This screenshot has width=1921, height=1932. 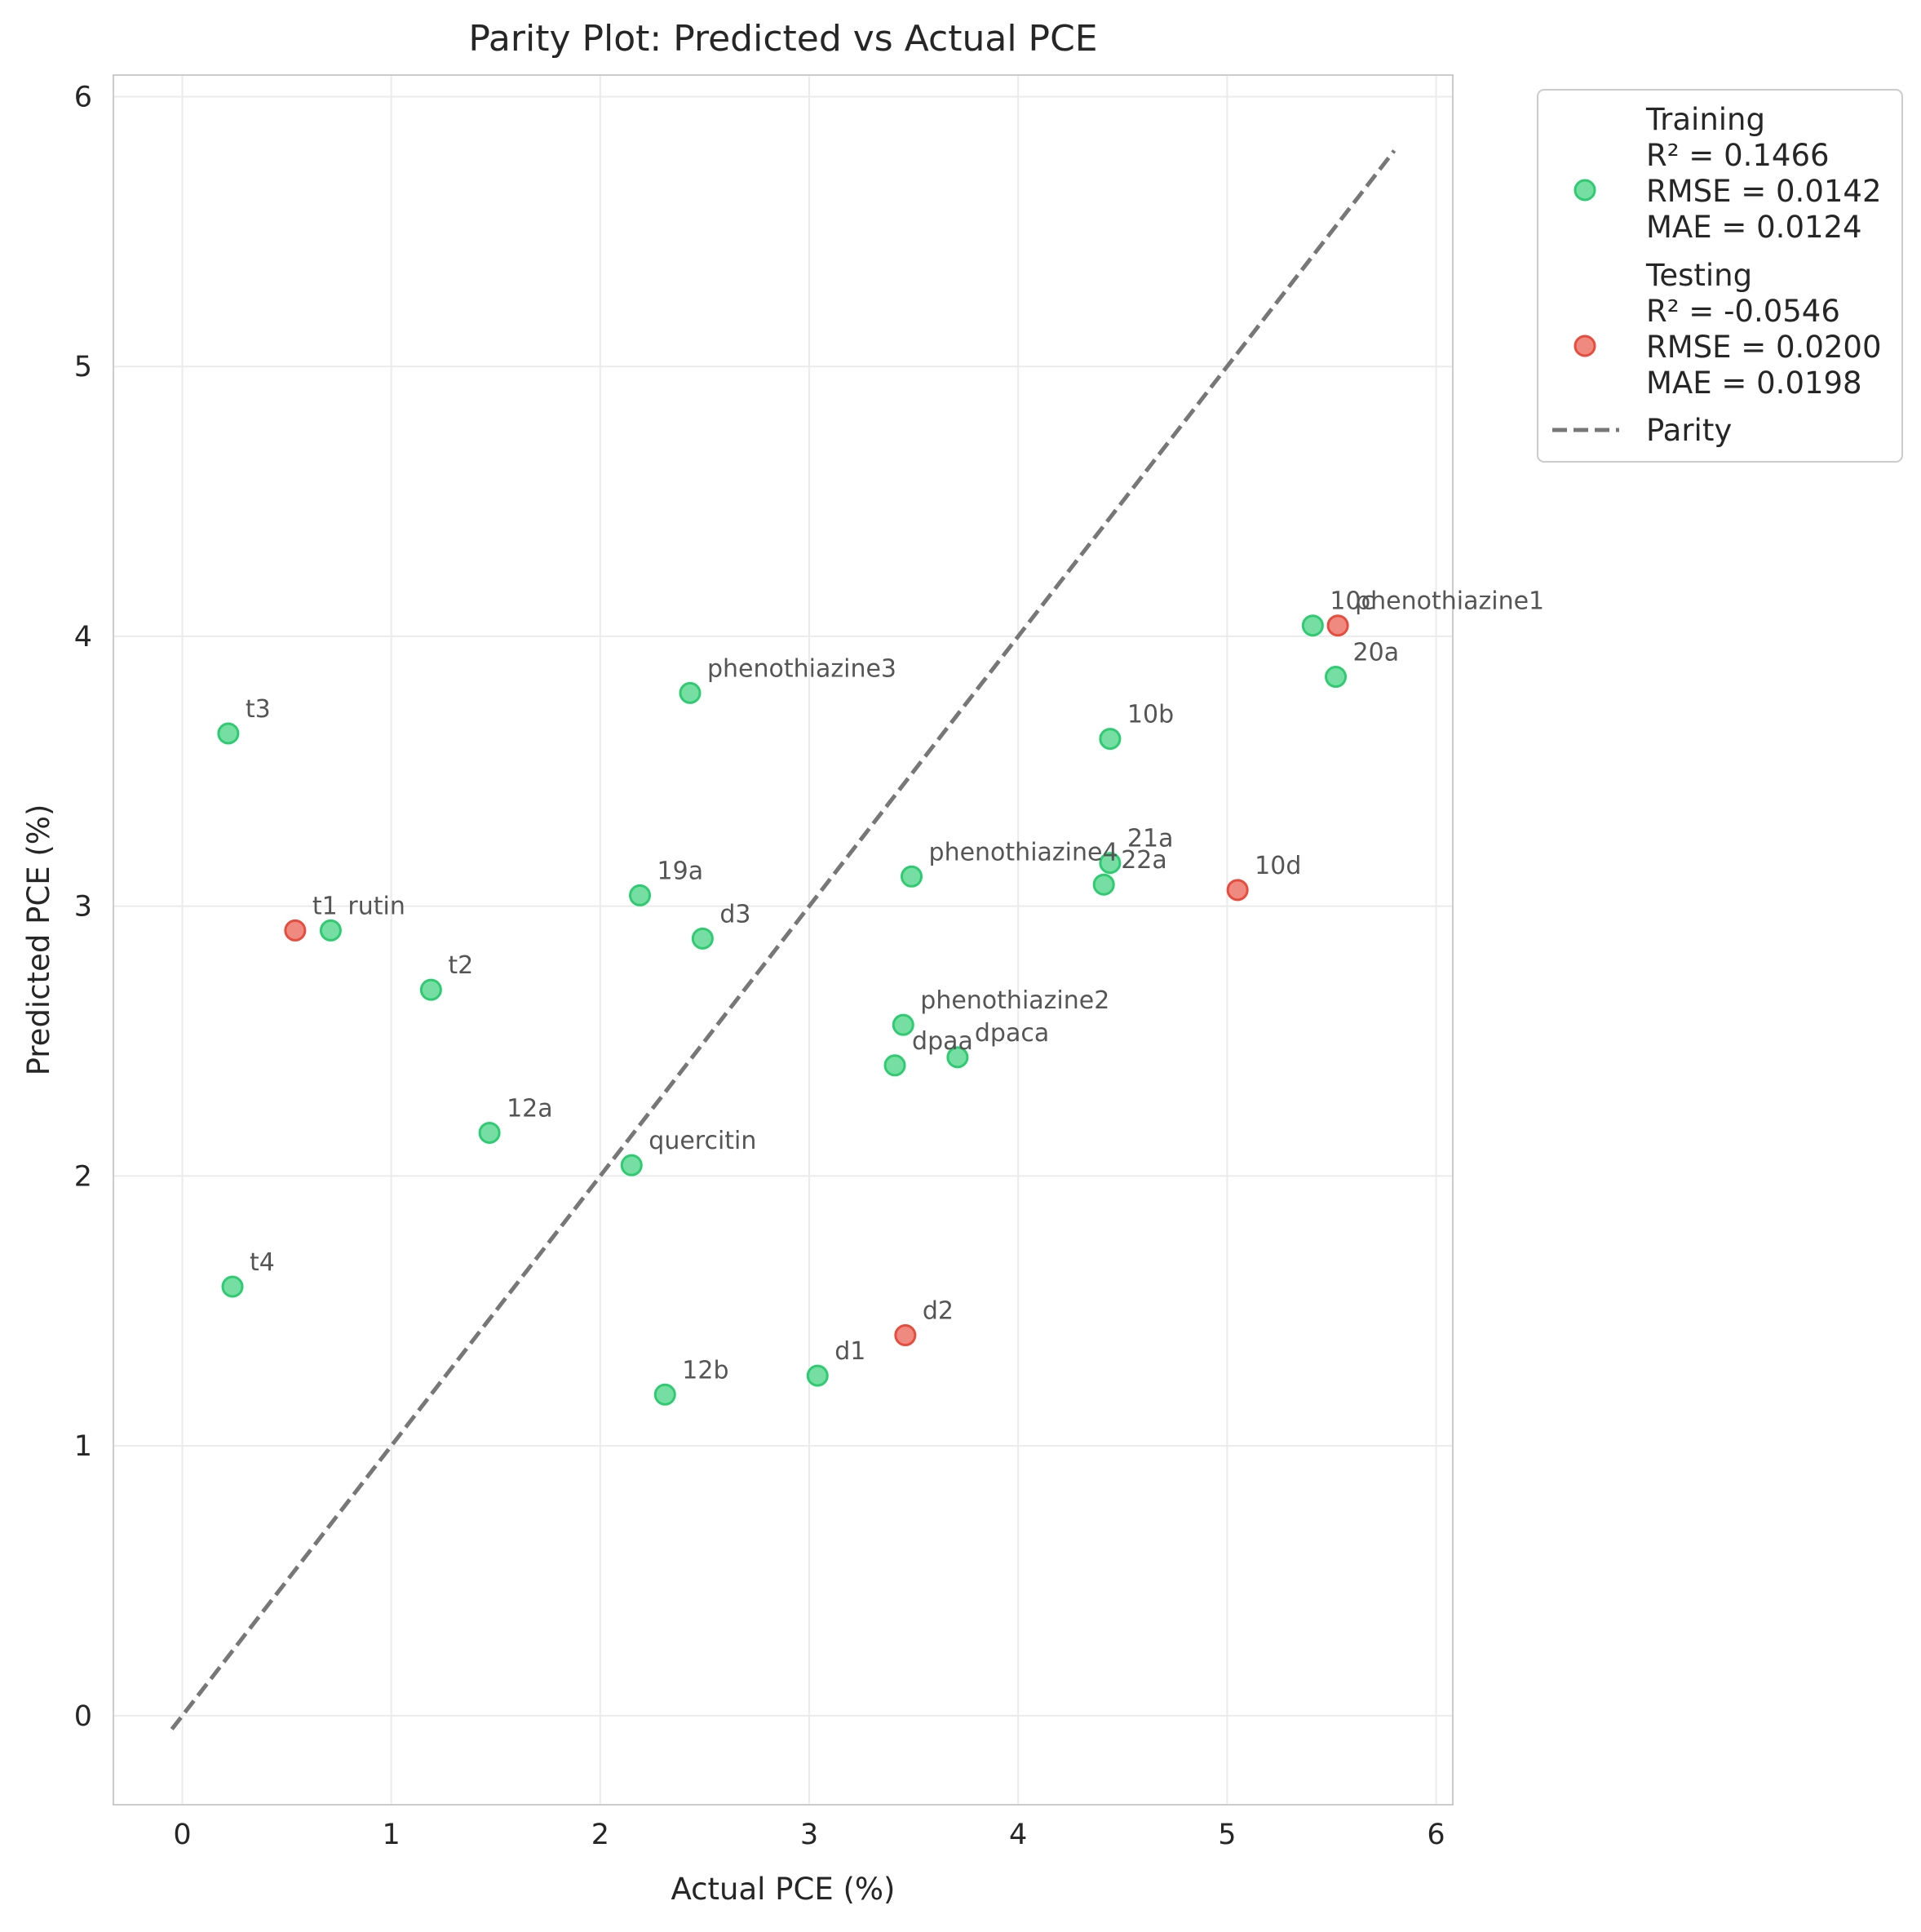 What do you see at coordinates (1738, 155) in the screenshot?
I see `legend-text: R² = 0.1466` at bounding box center [1738, 155].